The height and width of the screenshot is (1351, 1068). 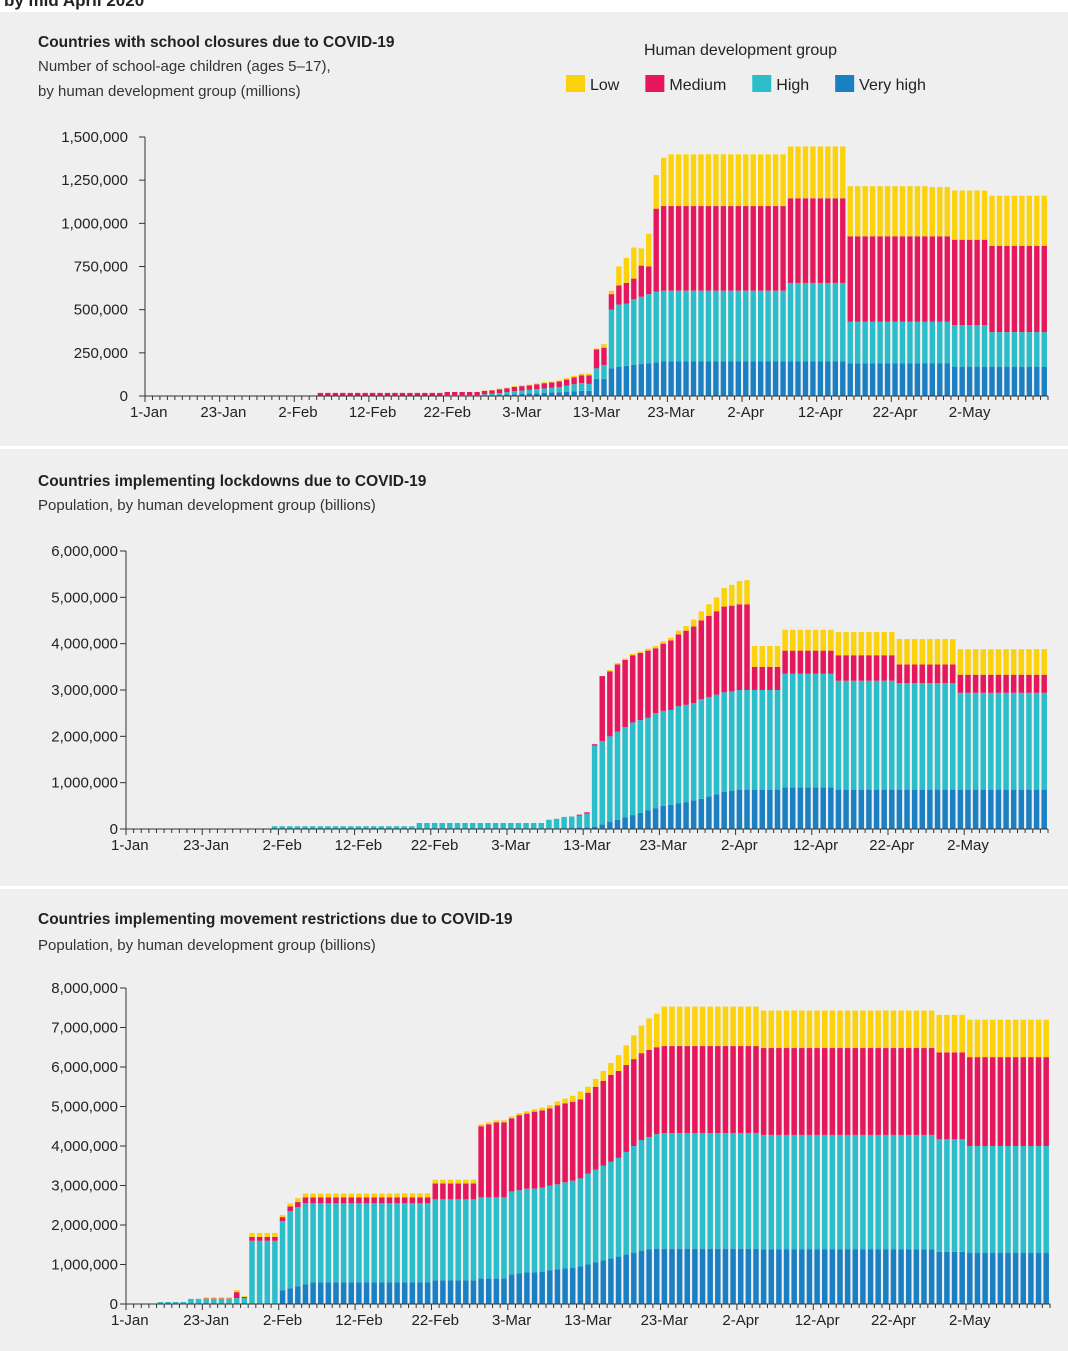 I want to click on legend-swatch, so click(x=845, y=83).